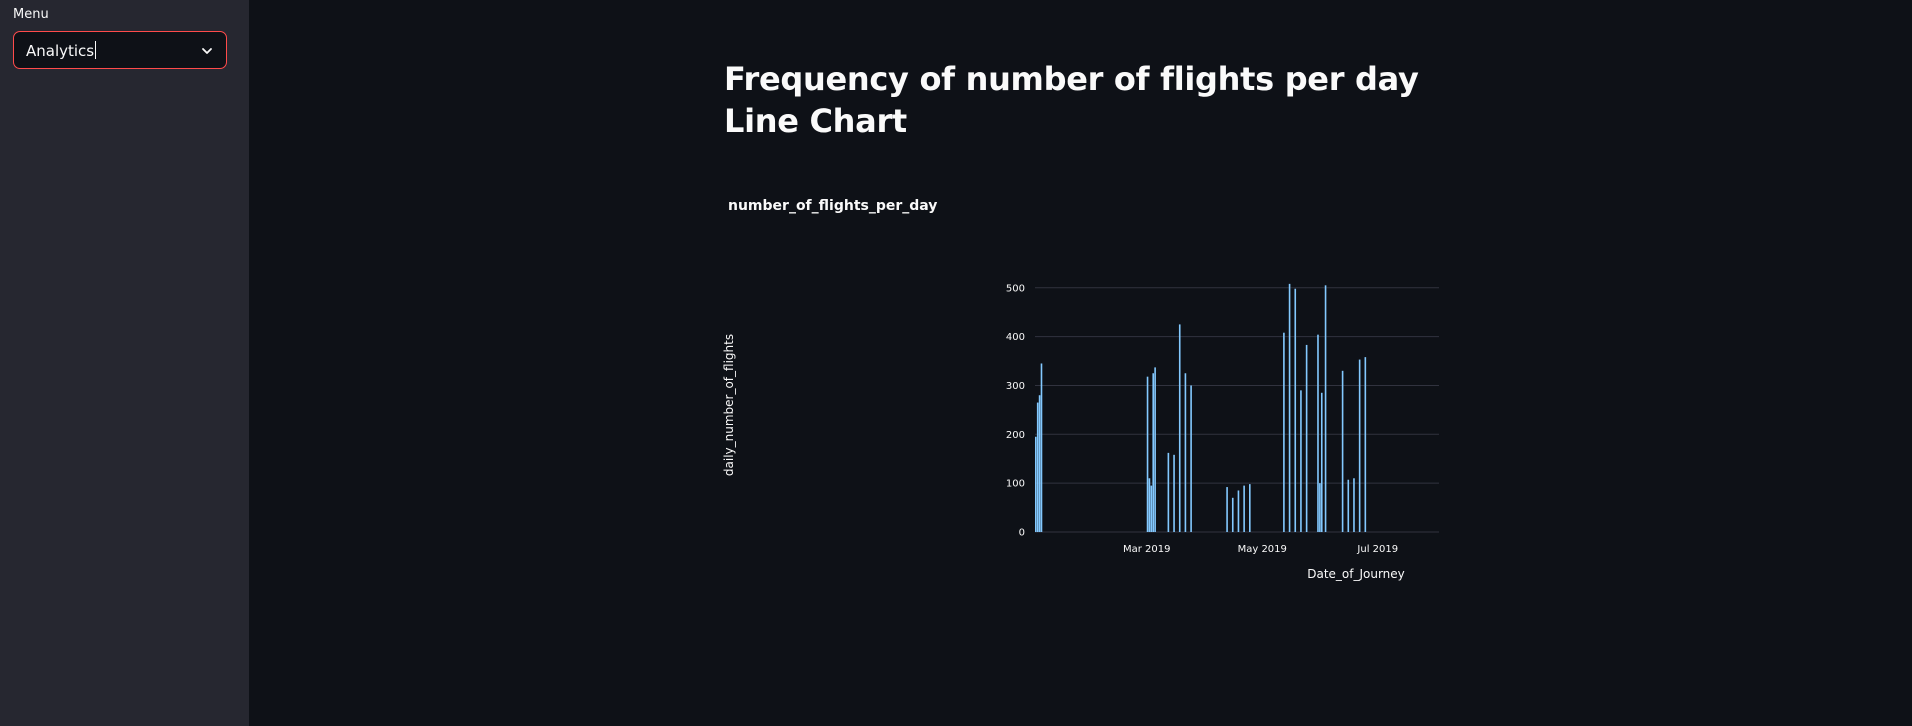 The height and width of the screenshot is (726, 1912). I want to click on sidebar: Menu Analytics, so click(124, 363).